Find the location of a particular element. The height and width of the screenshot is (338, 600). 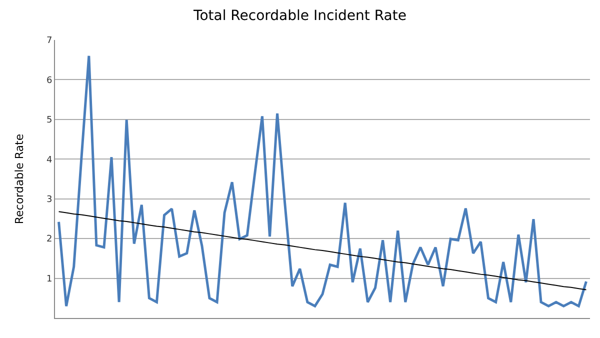

chart-title: Total Recordable Incident Rate is located at coordinates (299, 16).